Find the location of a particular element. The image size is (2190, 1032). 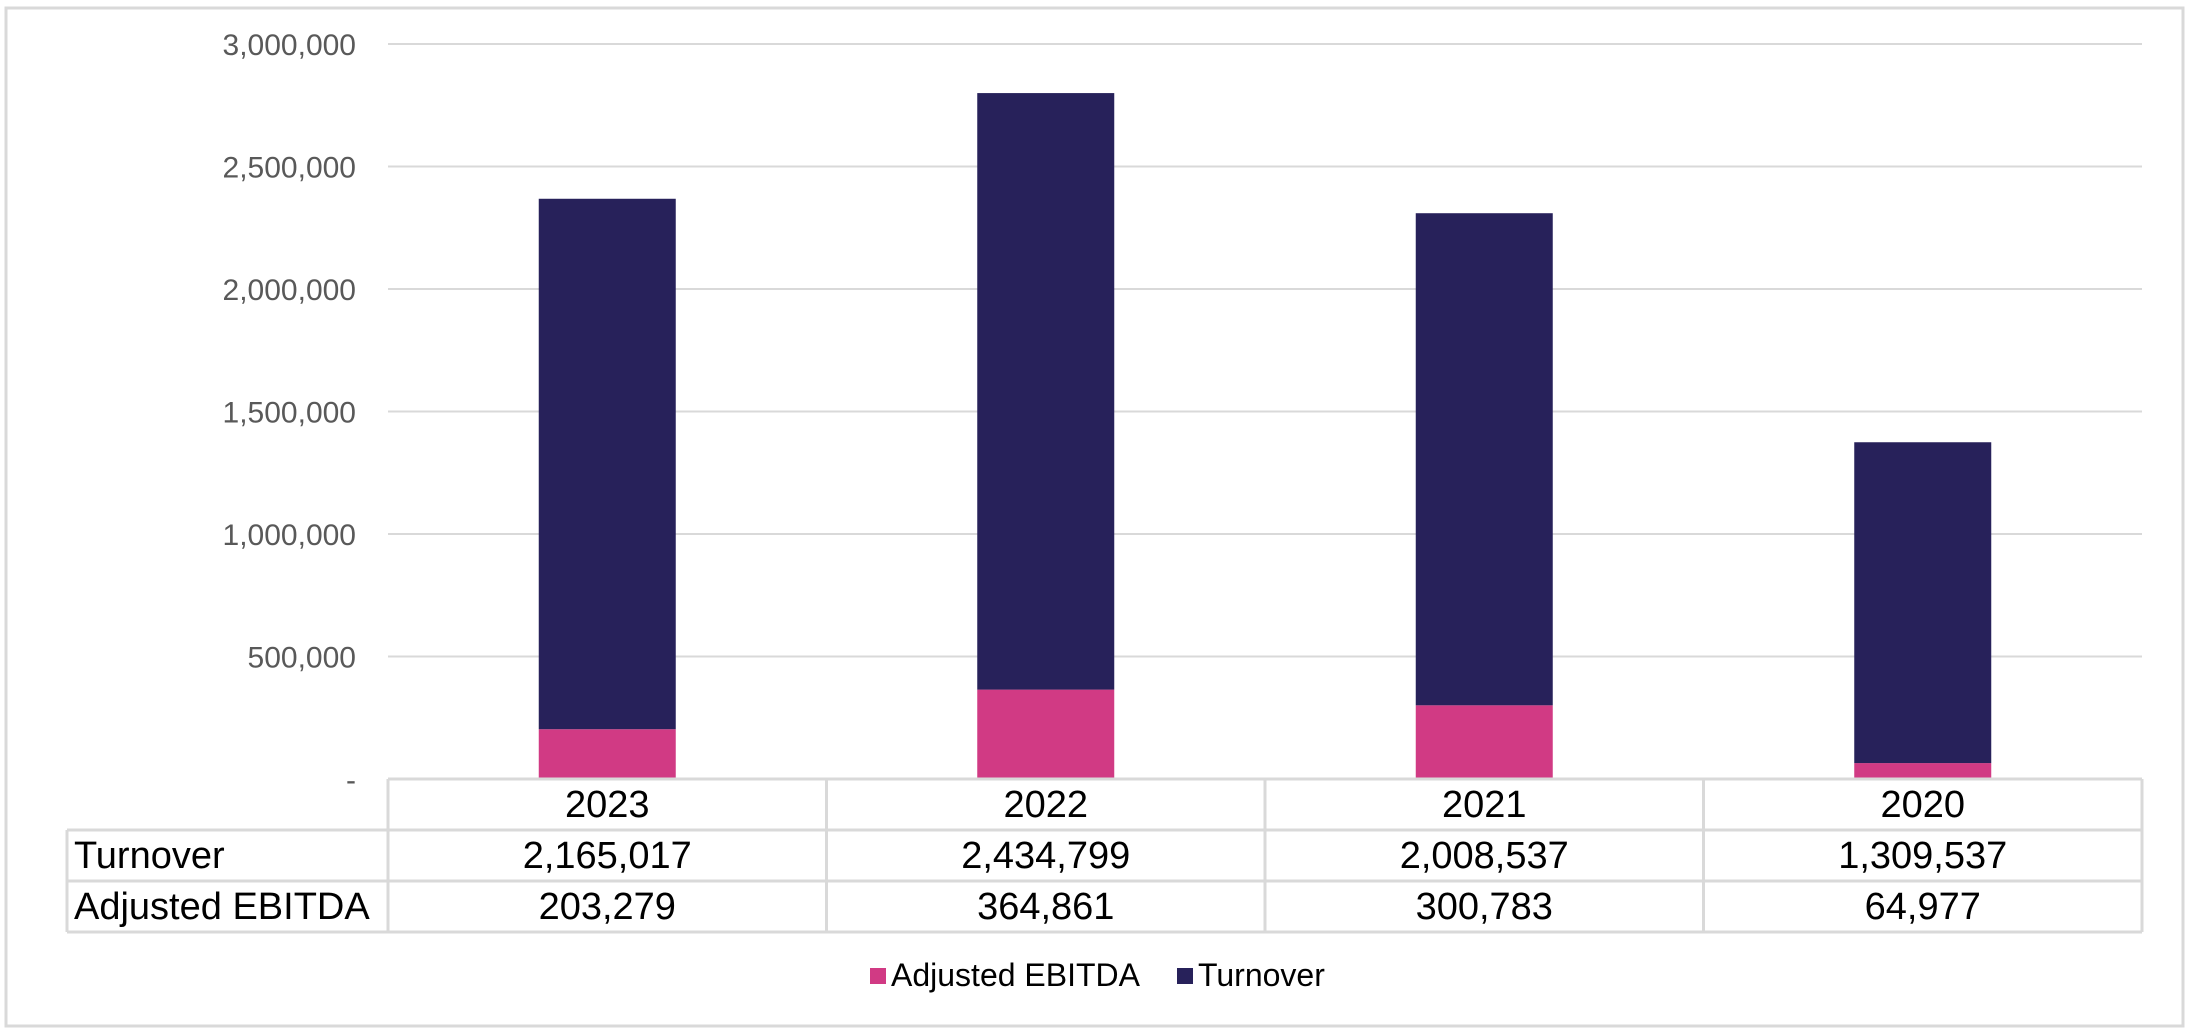

table-cell-value: 1,309,537 is located at coordinates (1922, 856).